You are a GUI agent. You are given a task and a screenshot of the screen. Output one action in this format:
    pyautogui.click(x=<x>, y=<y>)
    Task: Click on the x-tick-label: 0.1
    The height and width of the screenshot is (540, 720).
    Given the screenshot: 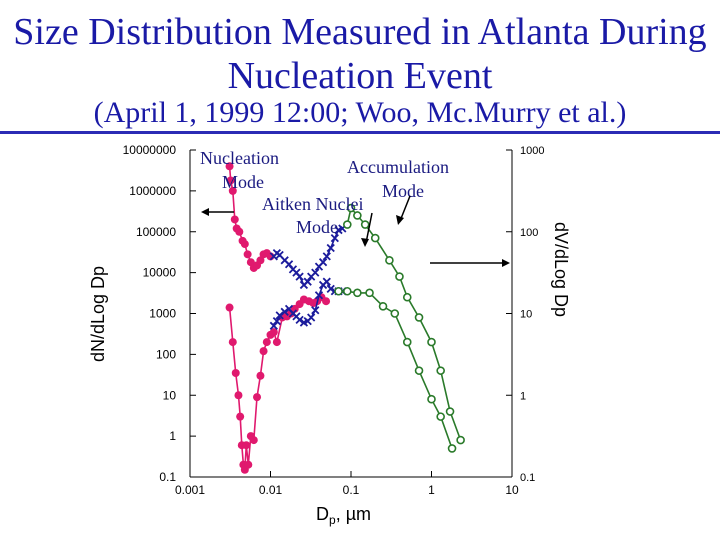 What is the action you would take?
    pyautogui.click(x=351, y=490)
    